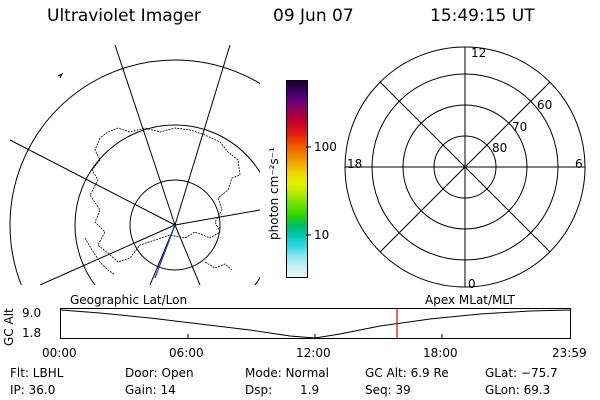 This screenshot has width=600, height=400. I want to click on color-bar, so click(297, 179).